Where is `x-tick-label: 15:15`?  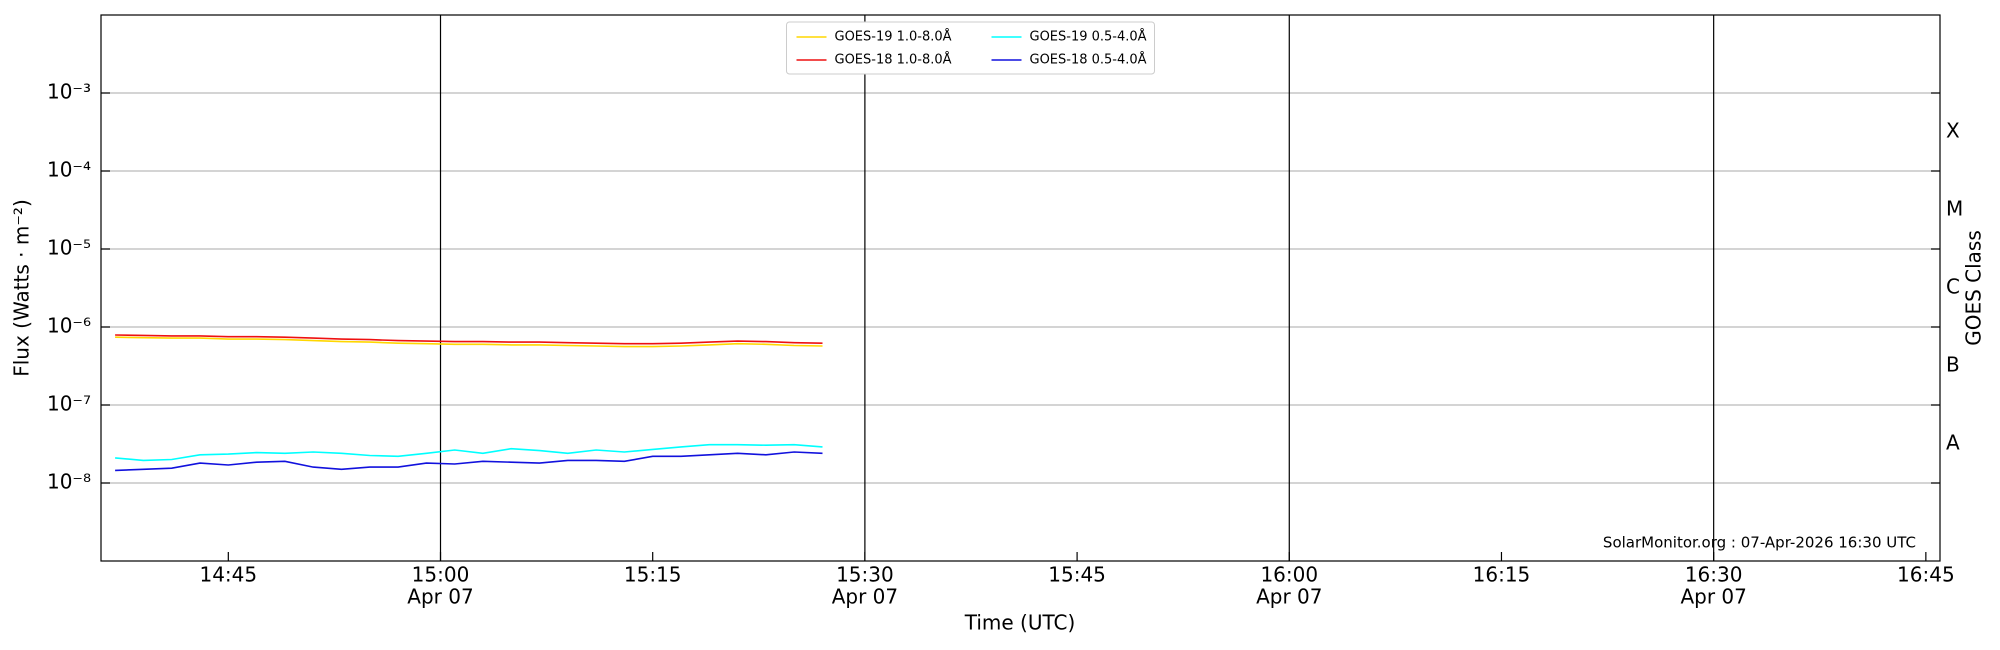 x-tick-label: 15:15 is located at coordinates (653, 575).